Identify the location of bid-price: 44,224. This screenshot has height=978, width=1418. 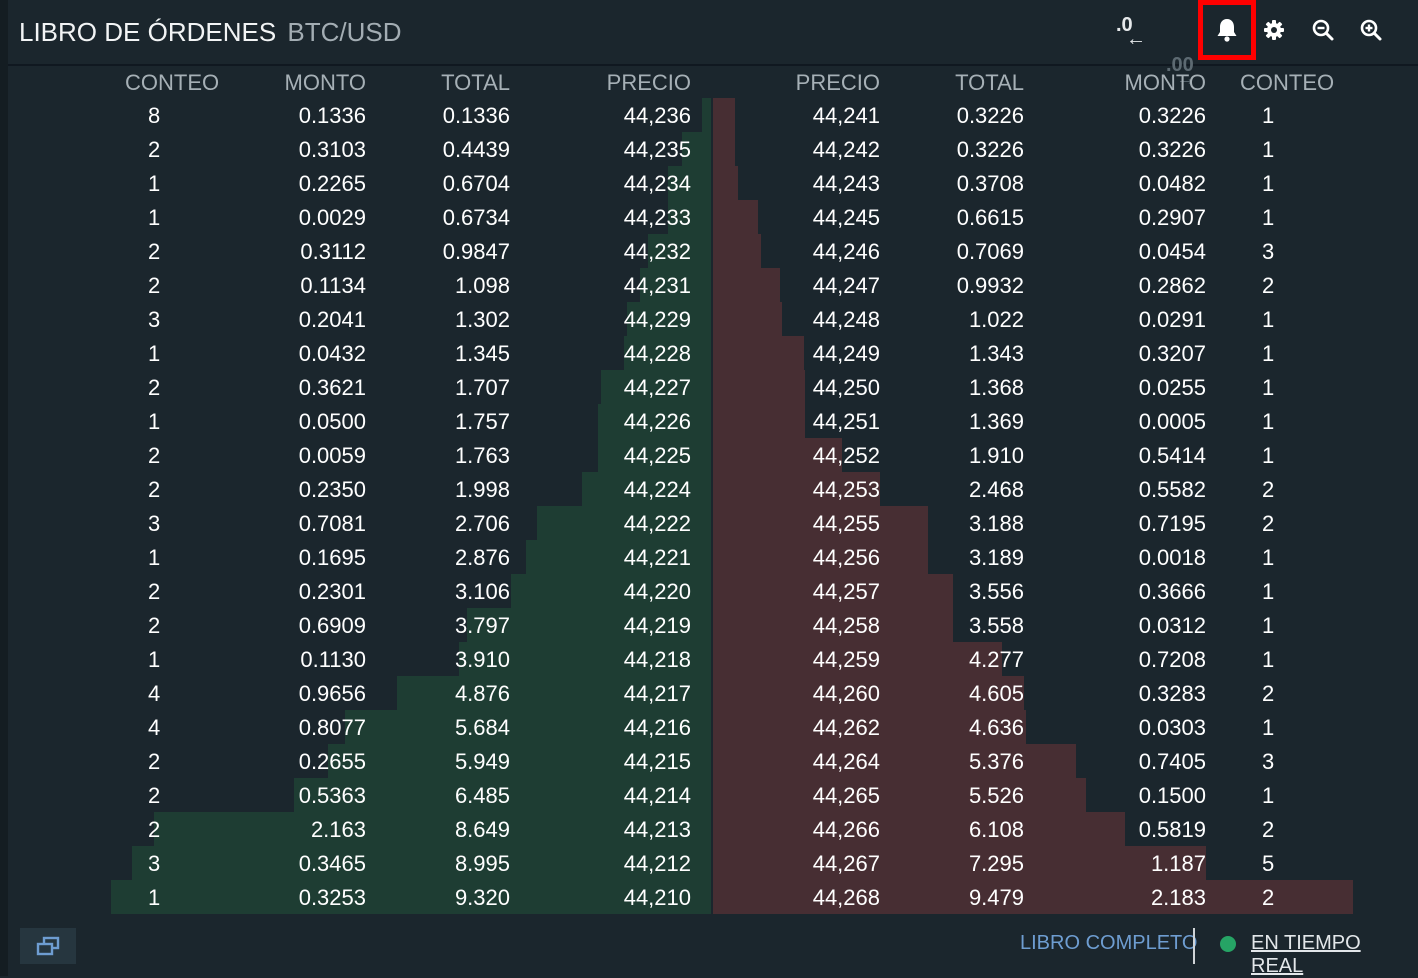
(657, 489).